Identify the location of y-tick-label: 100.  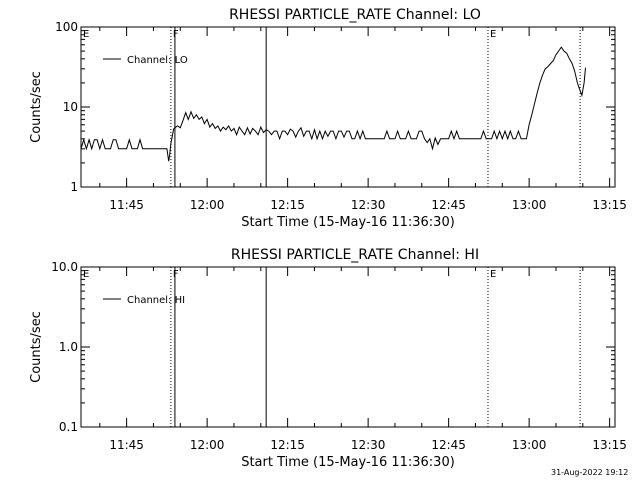
(66, 27).